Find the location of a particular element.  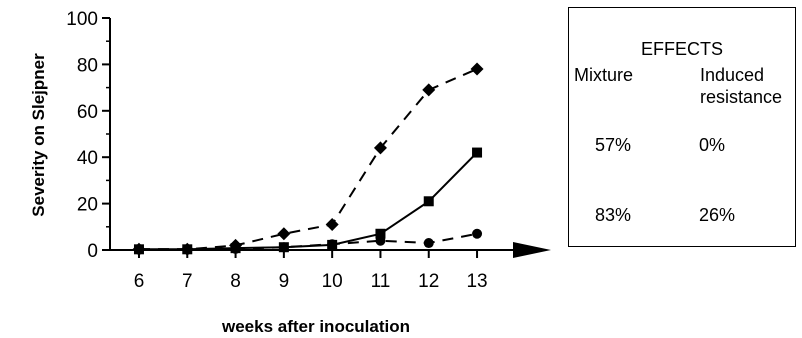

x-tick-label: 13 is located at coordinates (476, 281).